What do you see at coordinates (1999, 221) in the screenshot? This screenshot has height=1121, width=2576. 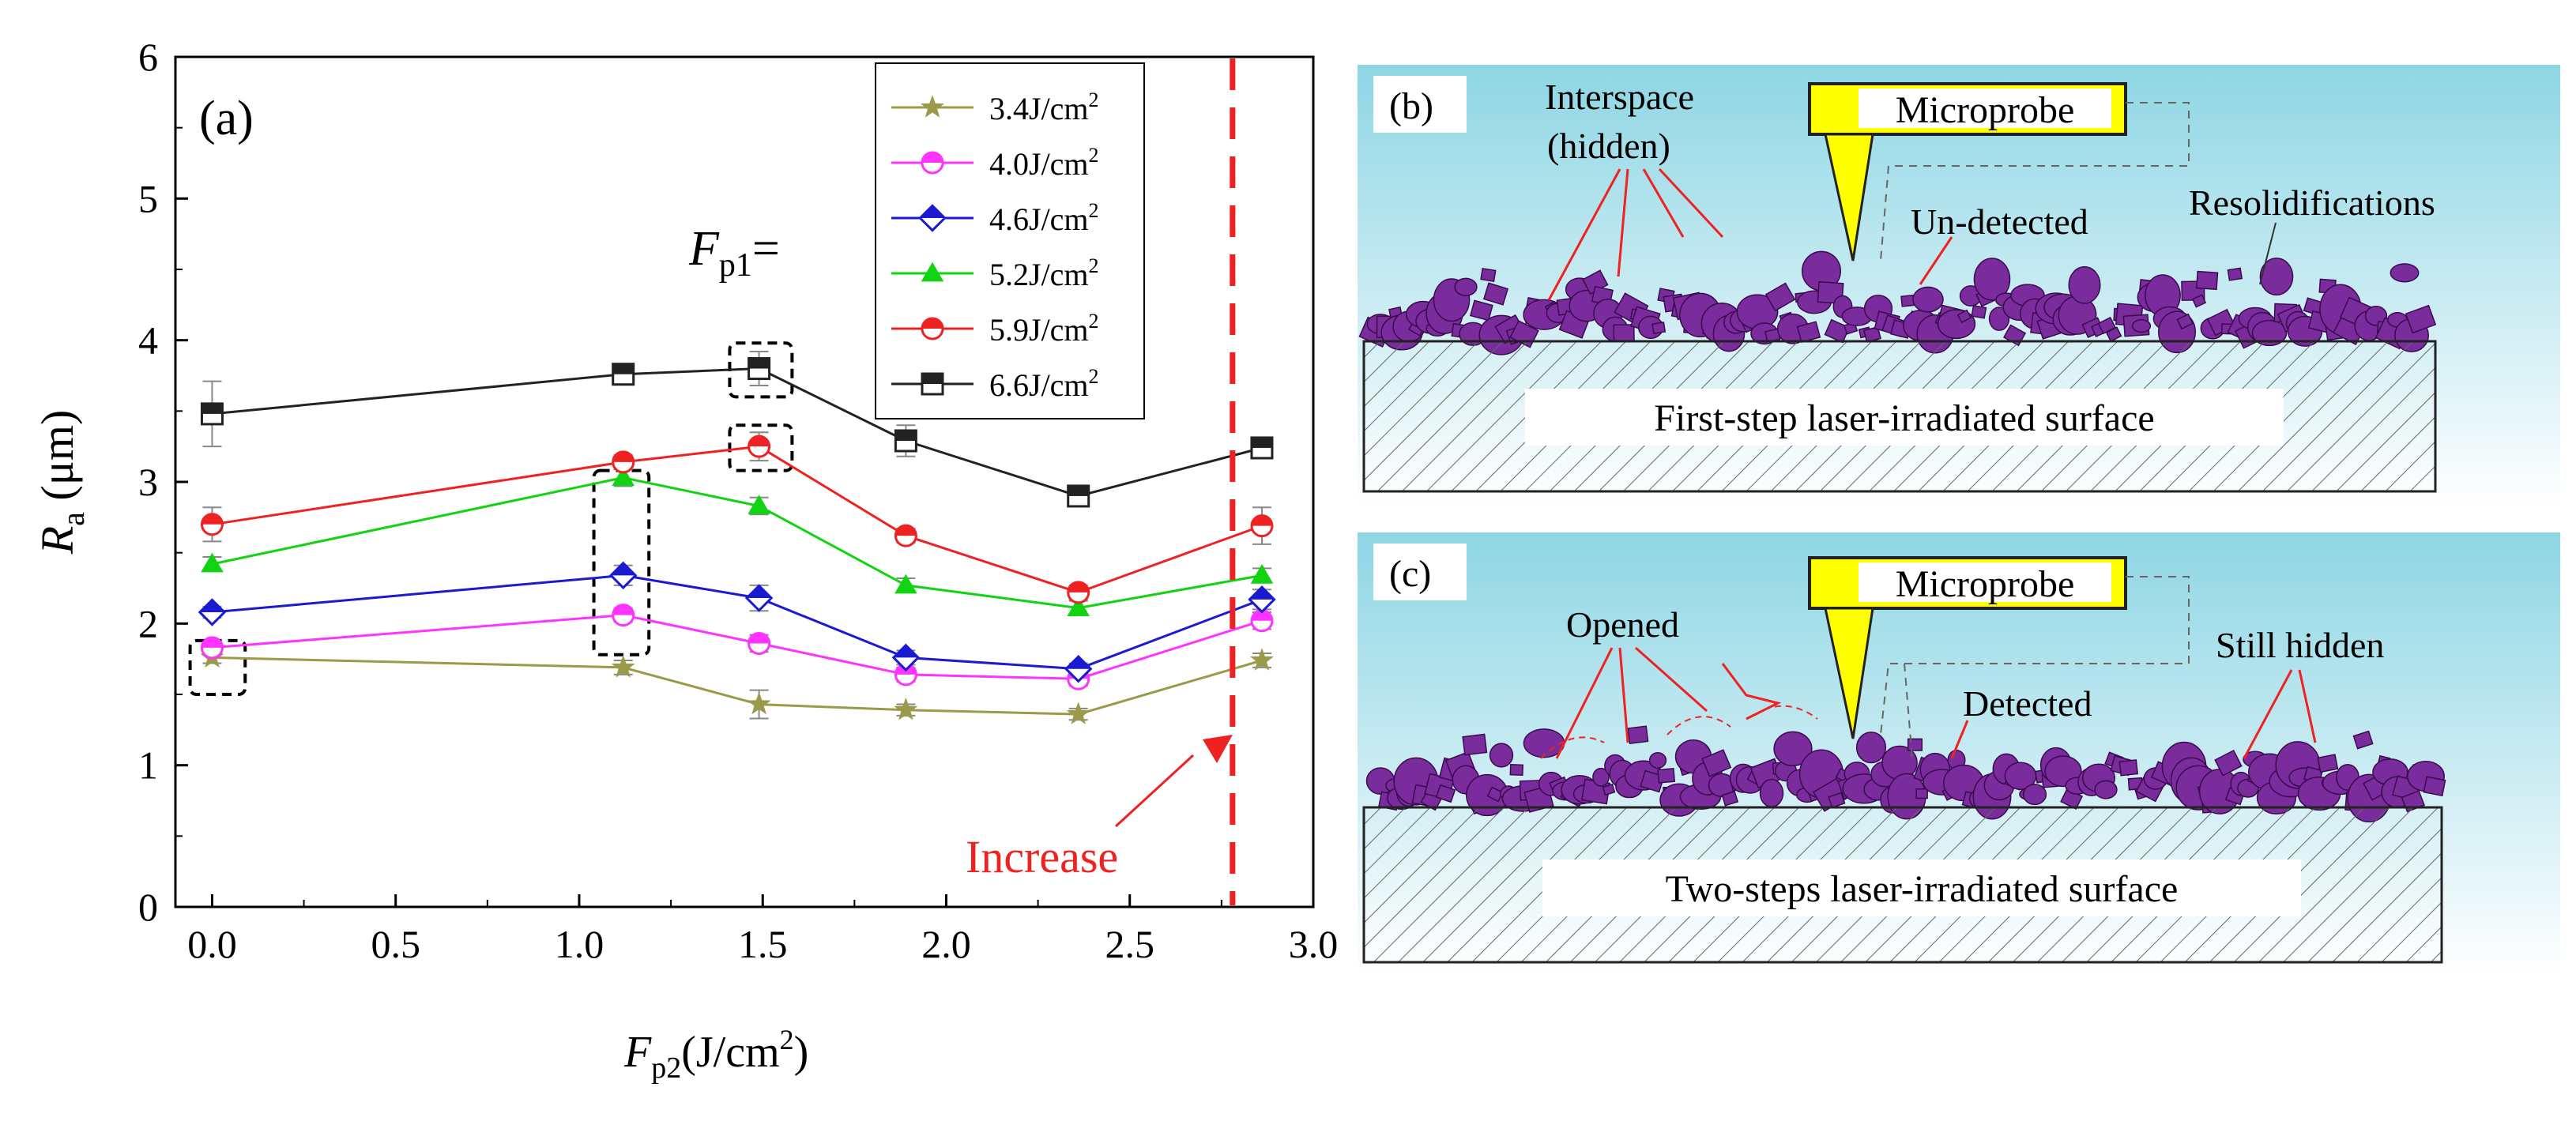 I see `annotation-undetected: Un-detected` at bounding box center [1999, 221].